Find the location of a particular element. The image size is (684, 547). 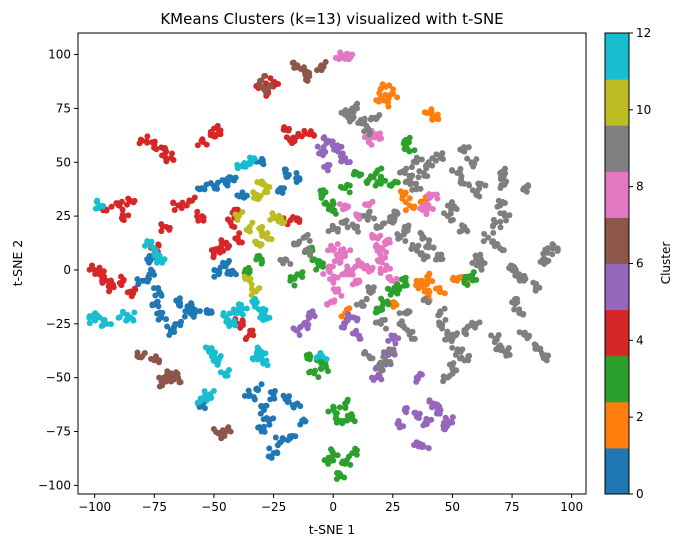

colorbar-tick-label: 4 is located at coordinates (640, 340).